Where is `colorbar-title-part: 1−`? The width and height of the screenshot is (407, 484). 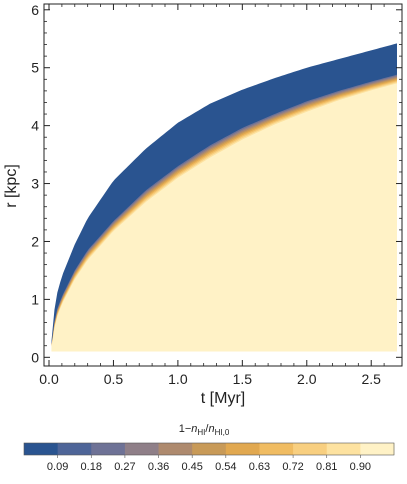
colorbar-title-part: 1− is located at coordinates (185, 429).